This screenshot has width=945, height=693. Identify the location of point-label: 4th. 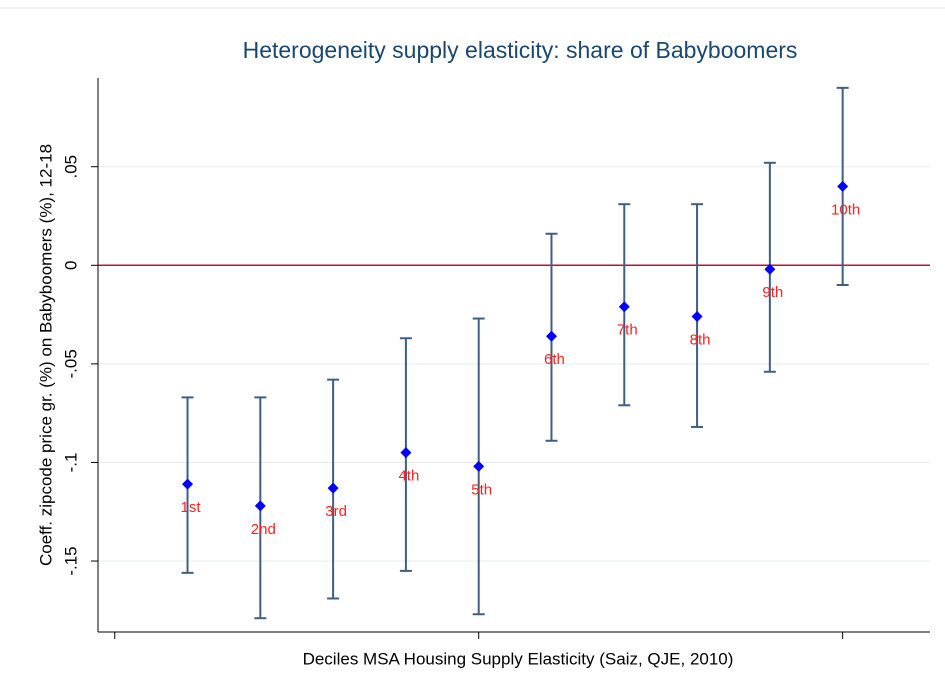
(408, 476).